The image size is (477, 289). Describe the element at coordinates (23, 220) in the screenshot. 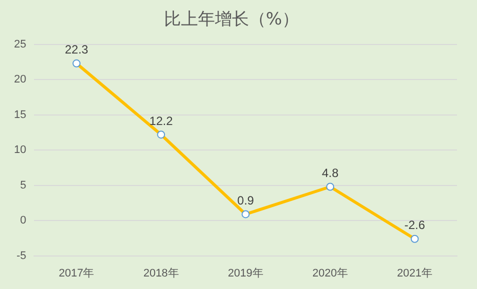

I see `y-tick-label: 0` at that location.